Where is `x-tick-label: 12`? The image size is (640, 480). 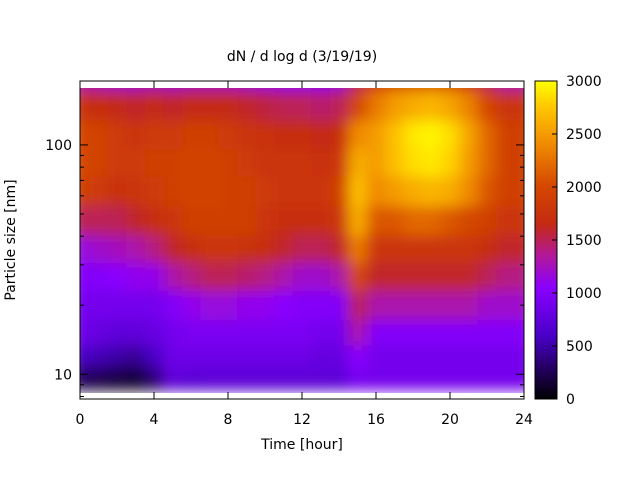
x-tick-label: 12 is located at coordinates (302, 420).